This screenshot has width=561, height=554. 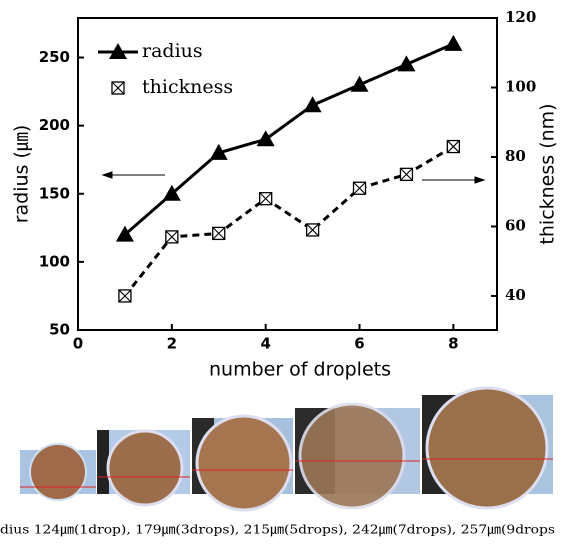 I want to click on x-axis-label: number of droplets, so click(x=300, y=370).